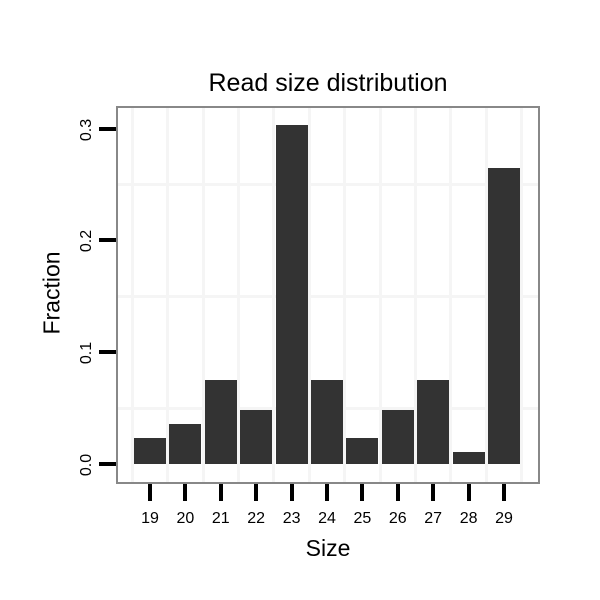 The image size is (600, 600). I want to click on x-tick-label-29: 29, so click(504, 518).